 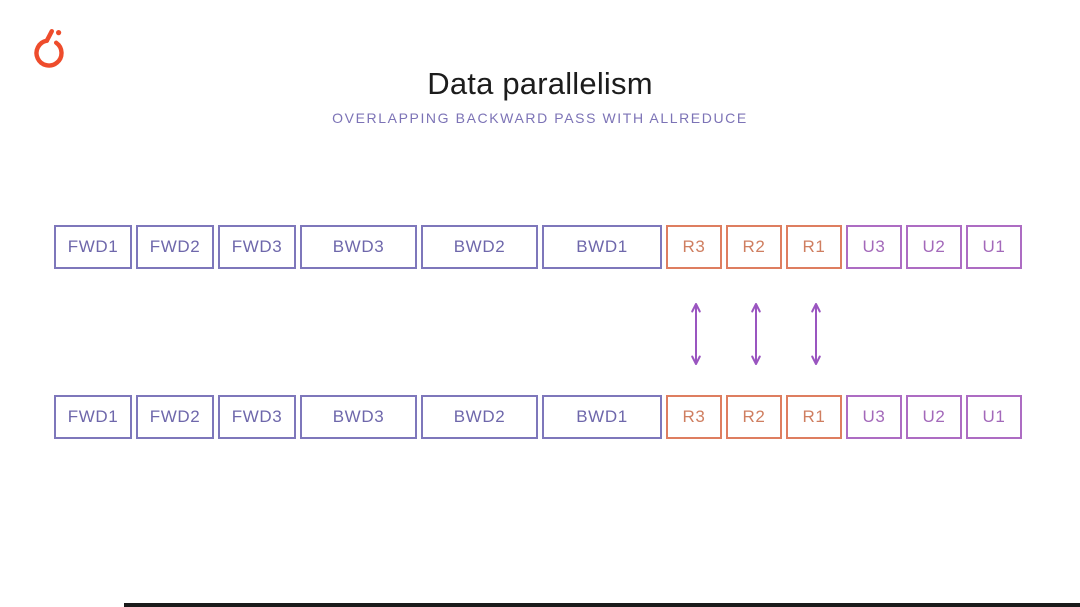 I want to click on slide-title: Data parallelism, so click(x=540, y=83).